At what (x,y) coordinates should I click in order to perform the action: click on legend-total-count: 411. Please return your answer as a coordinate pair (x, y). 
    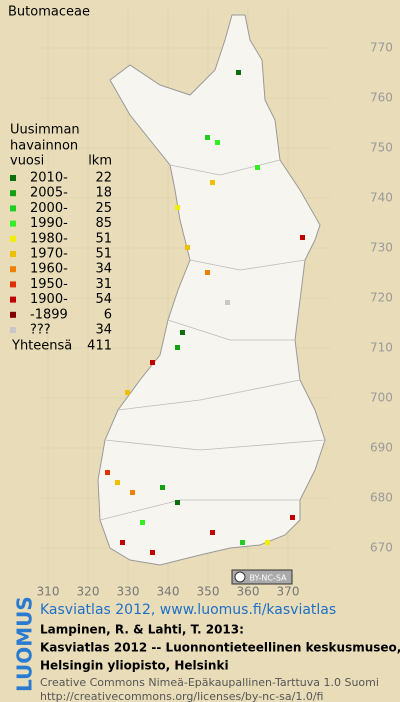
    Looking at the image, I should click on (99, 346).